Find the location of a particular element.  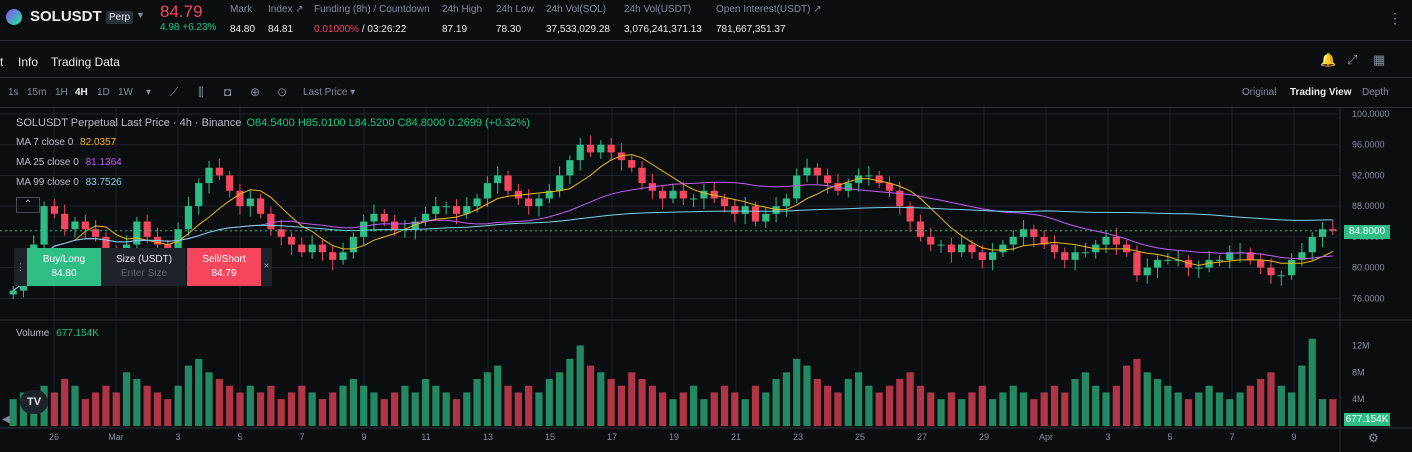

price-type-select: Last Price ▾ is located at coordinates (329, 92).